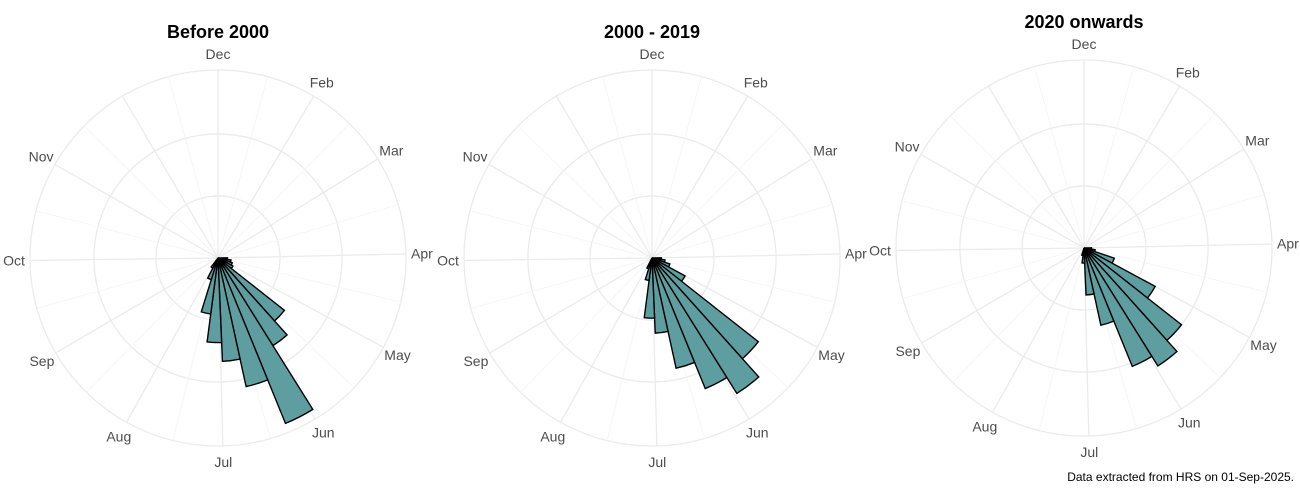  I want to click on panel-title: Before 2000, so click(218, 32).